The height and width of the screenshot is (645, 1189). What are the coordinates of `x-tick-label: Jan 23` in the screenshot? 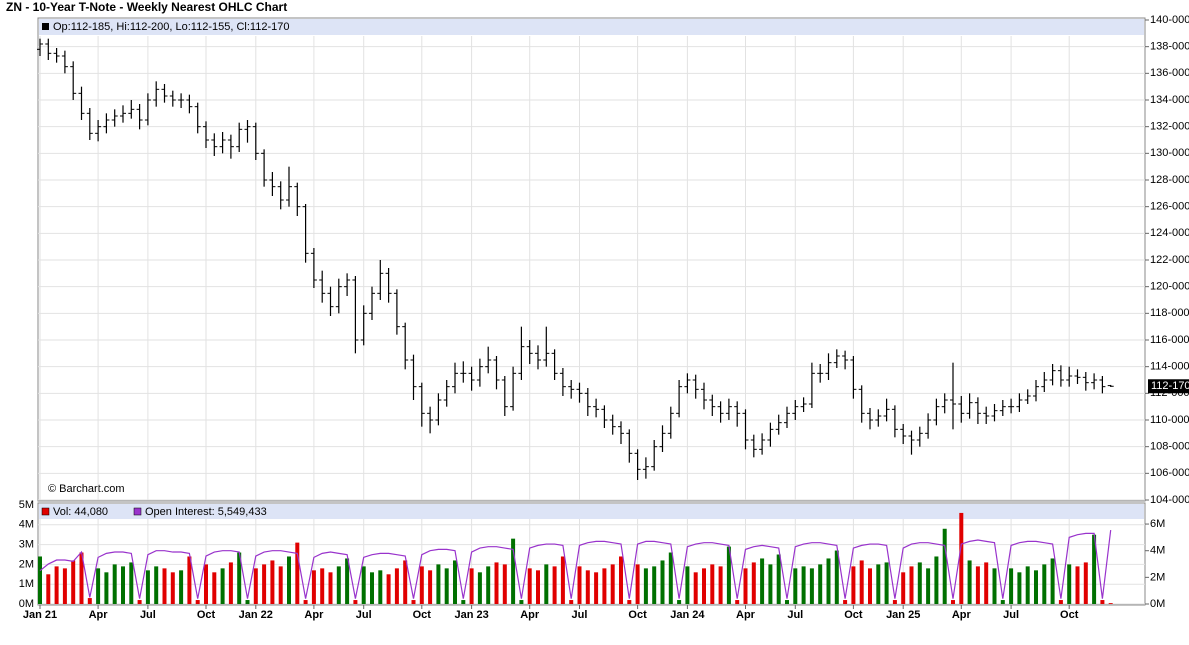 It's located at (471, 615).